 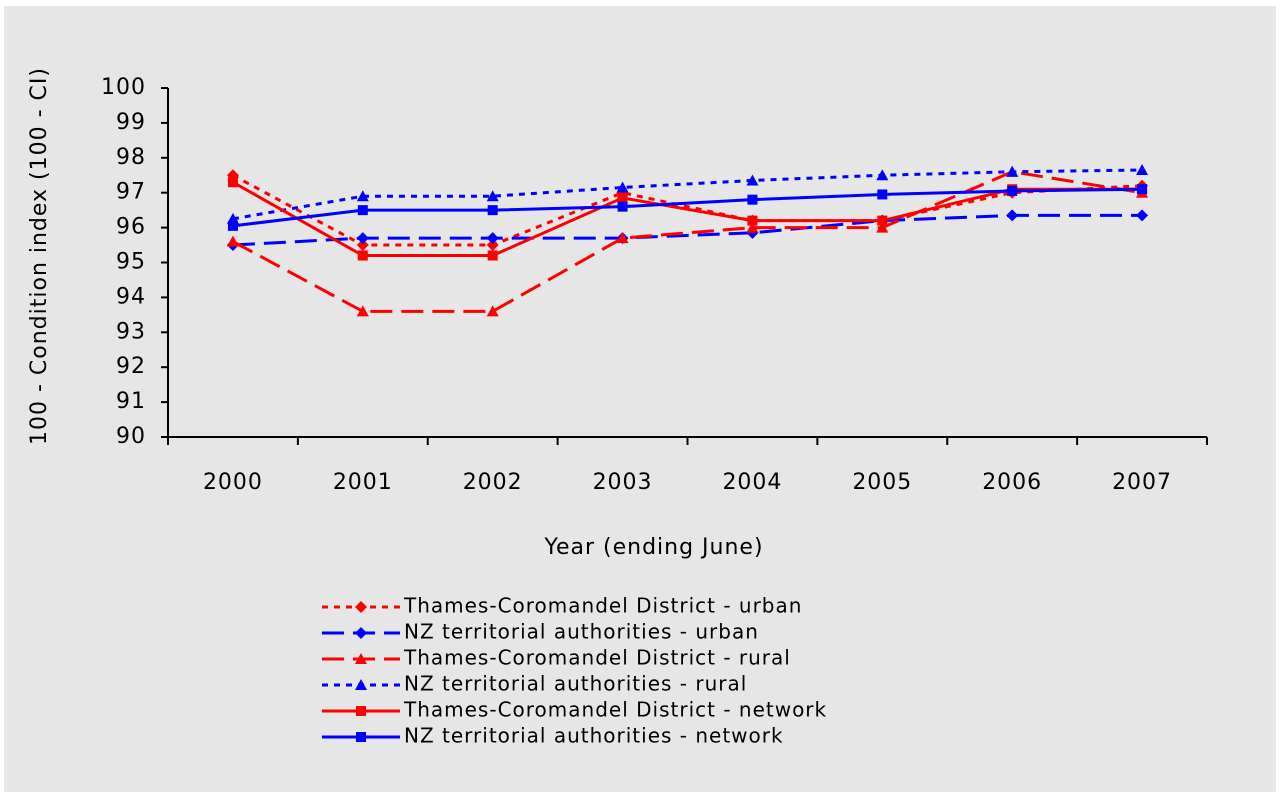 I want to click on x-tick-label: 2002, so click(x=493, y=482).